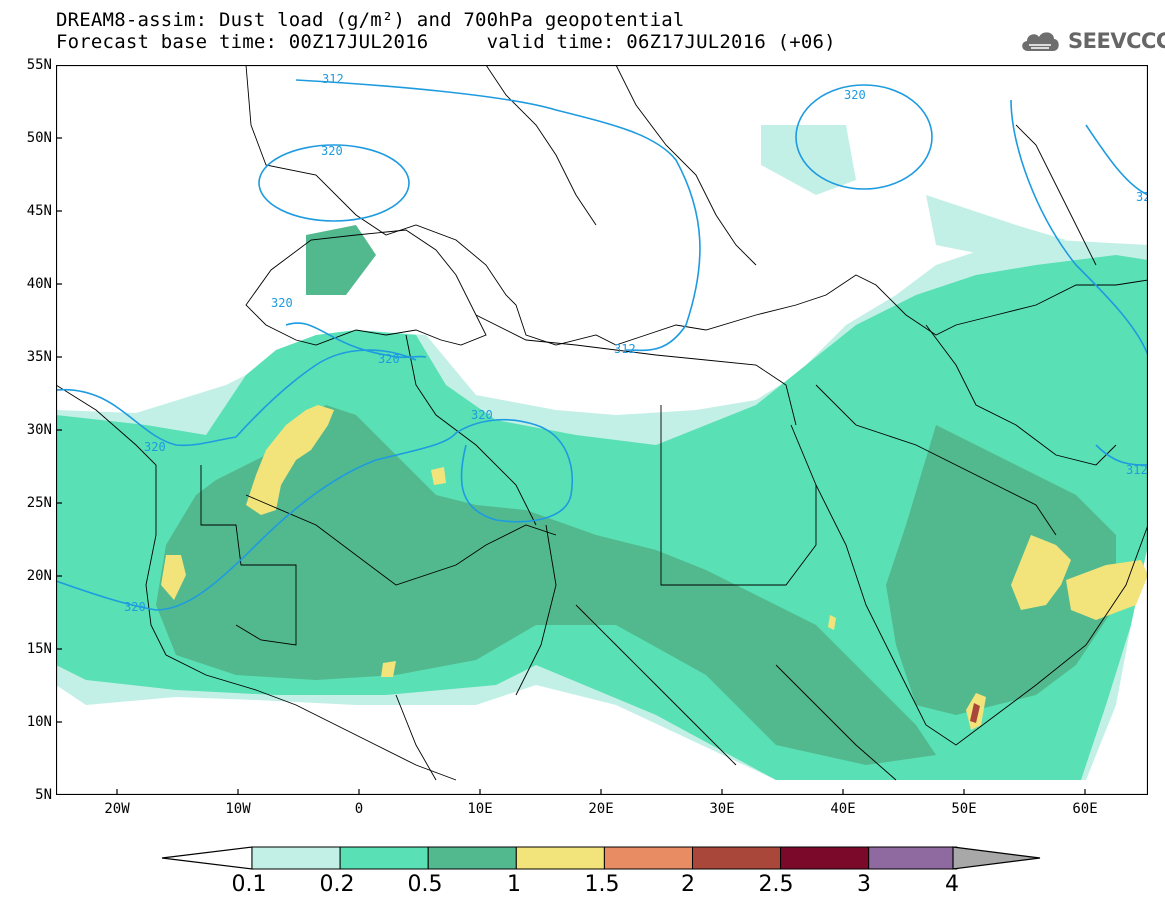 This screenshot has width=1165, height=907. Describe the element at coordinates (43, 795) in the screenshot. I see `lat-label: 5N` at that location.